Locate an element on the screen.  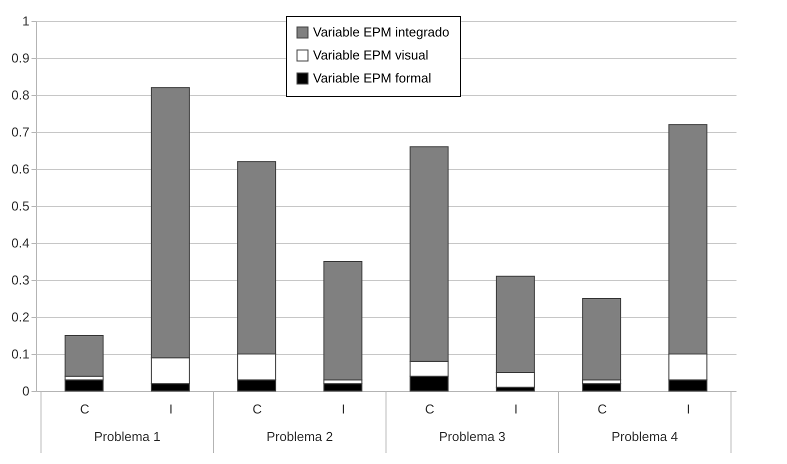
y-tick-label: 0.1 is located at coordinates (20, 354).